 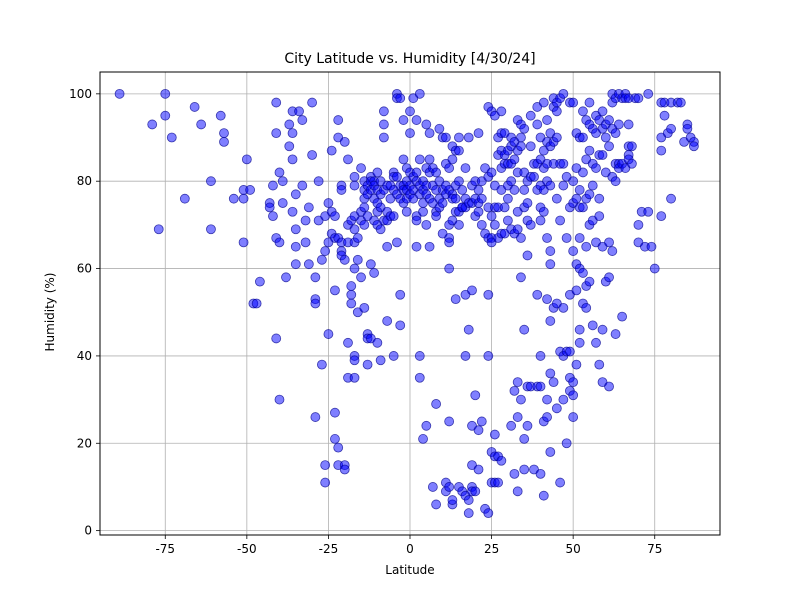 What do you see at coordinates (247, 549) in the screenshot?
I see `x-tick-label: -50` at bounding box center [247, 549].